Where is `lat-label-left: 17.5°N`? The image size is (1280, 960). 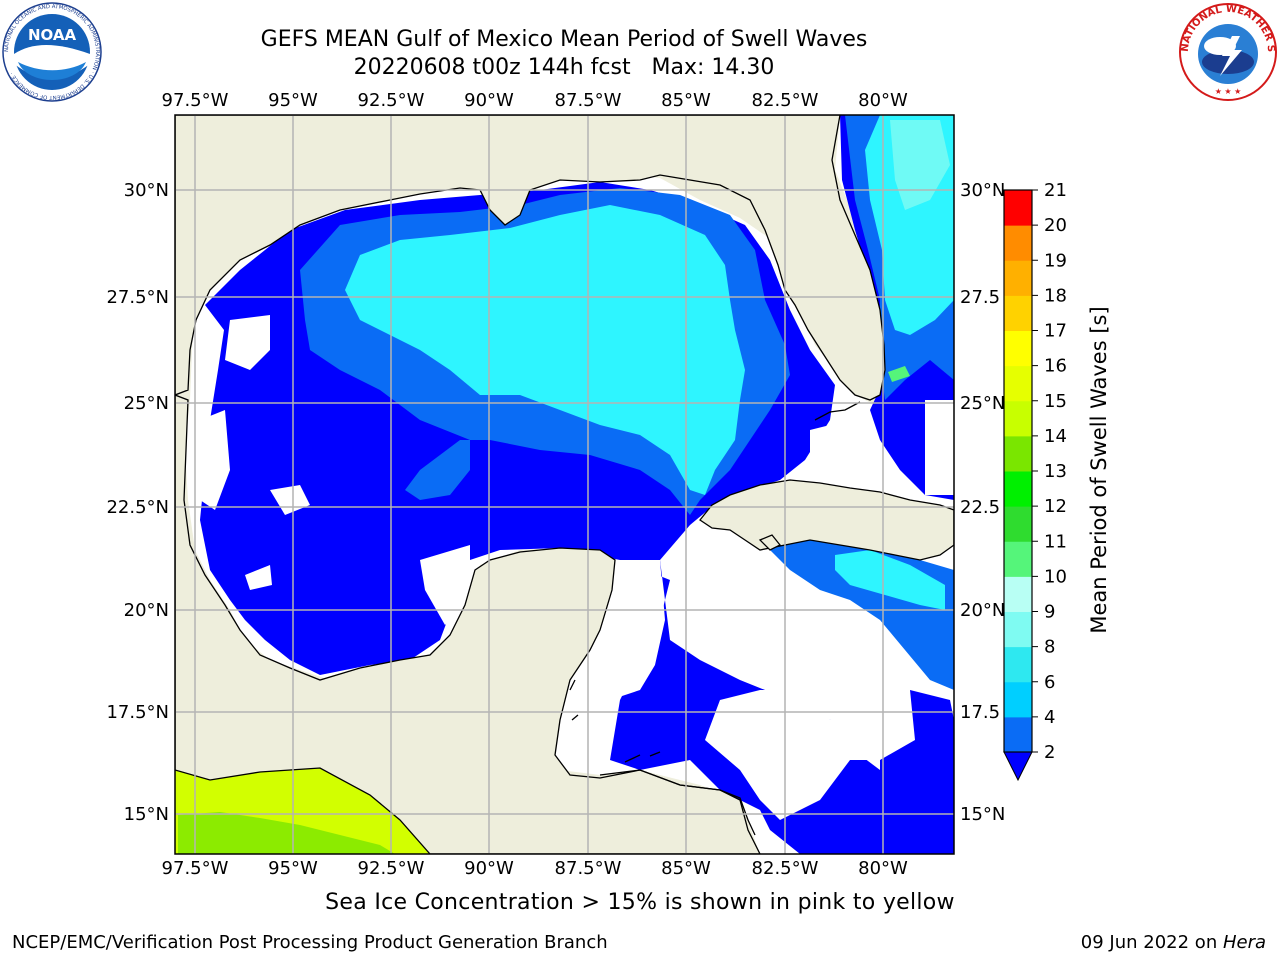 lat-label-left: 17.5°N is located at coordinates (137, 712).